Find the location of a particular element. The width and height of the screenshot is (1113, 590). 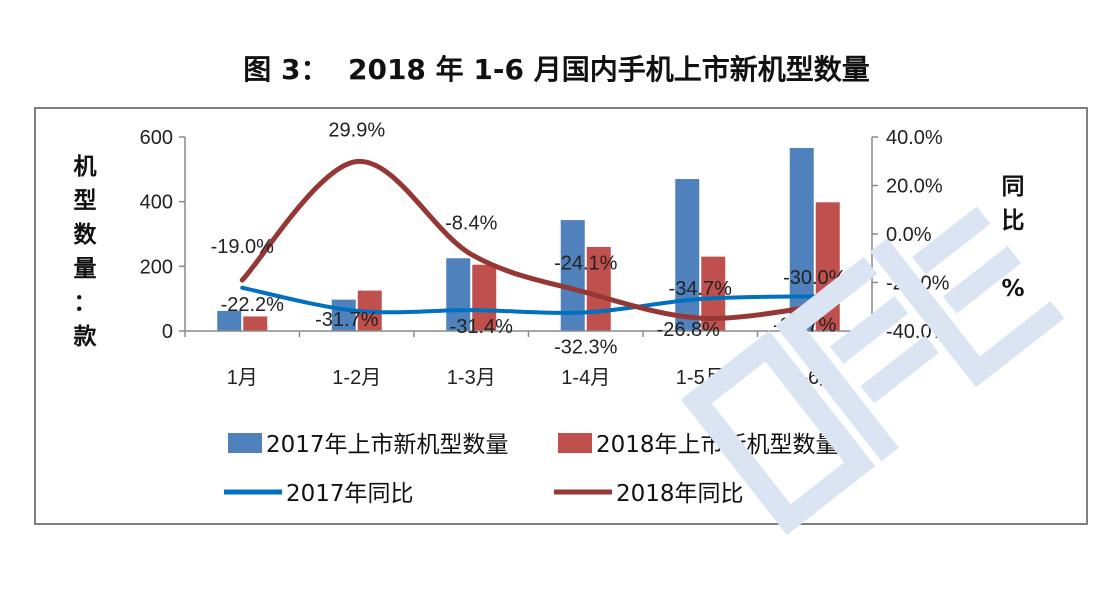

data-label-2018-yoy: -34.7% is located at coordinates (701, 289).